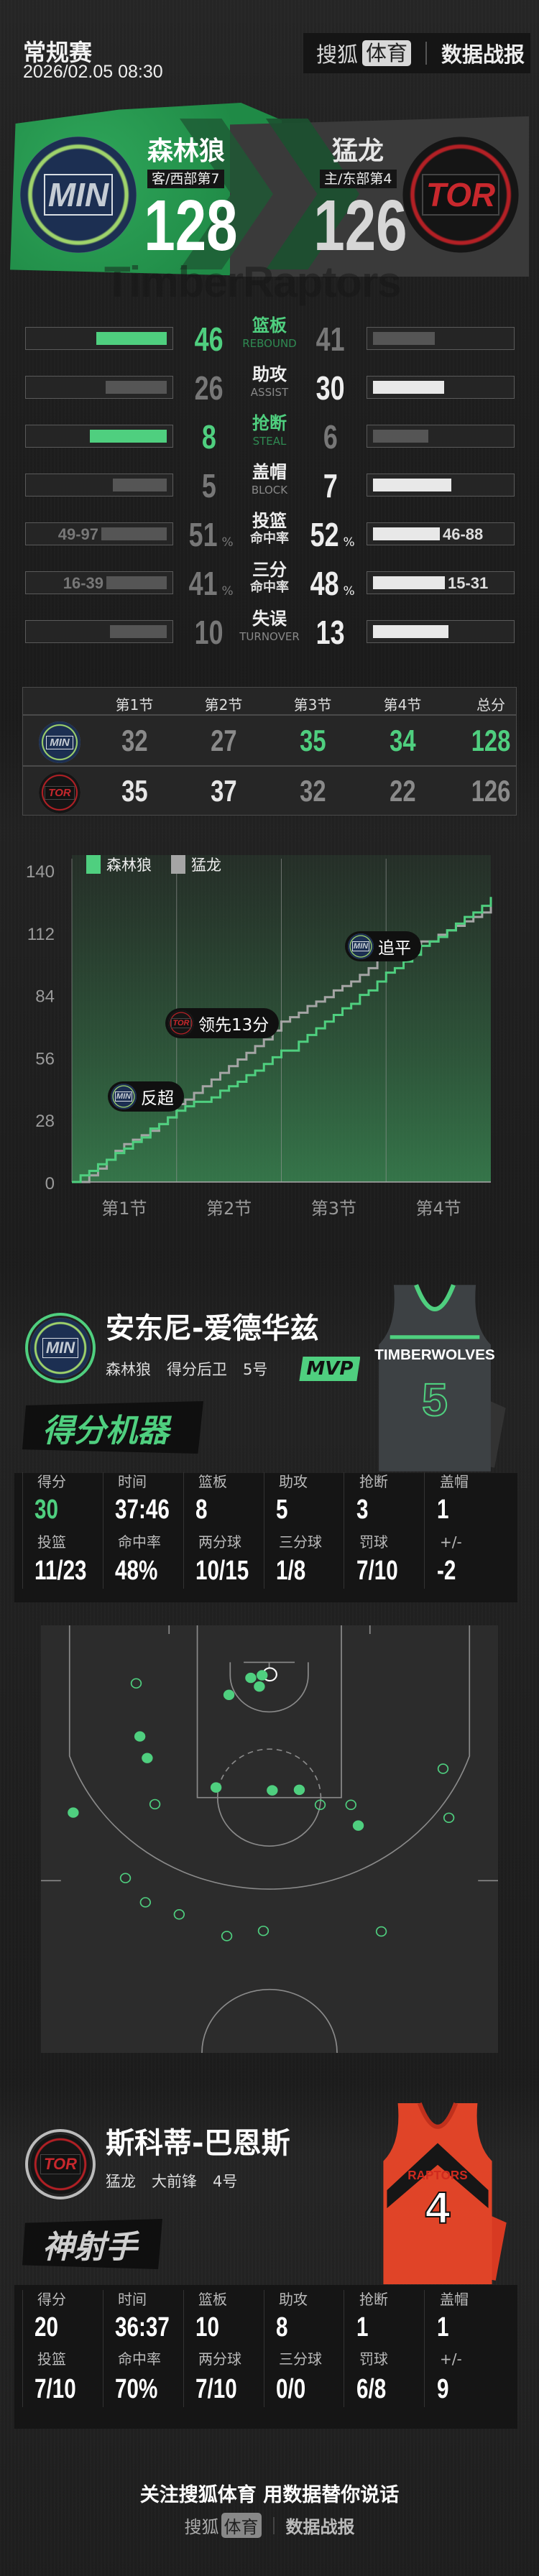 The width and height of the screenshot is (539, 2576). What do you see at coordinates (40, 872) in the screenshot?
I see `y-tick-label: 140` at bounding box center [40, 872].